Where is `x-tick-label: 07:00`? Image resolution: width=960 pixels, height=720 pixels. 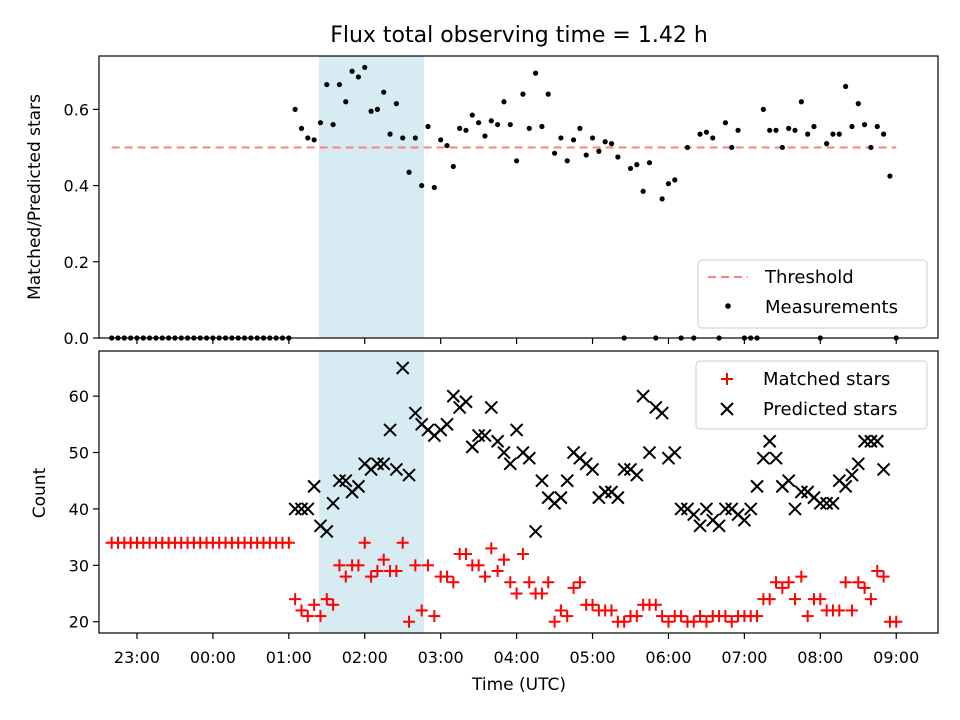
x-tick-label: 07:00 is located at coordinates (744, 657).